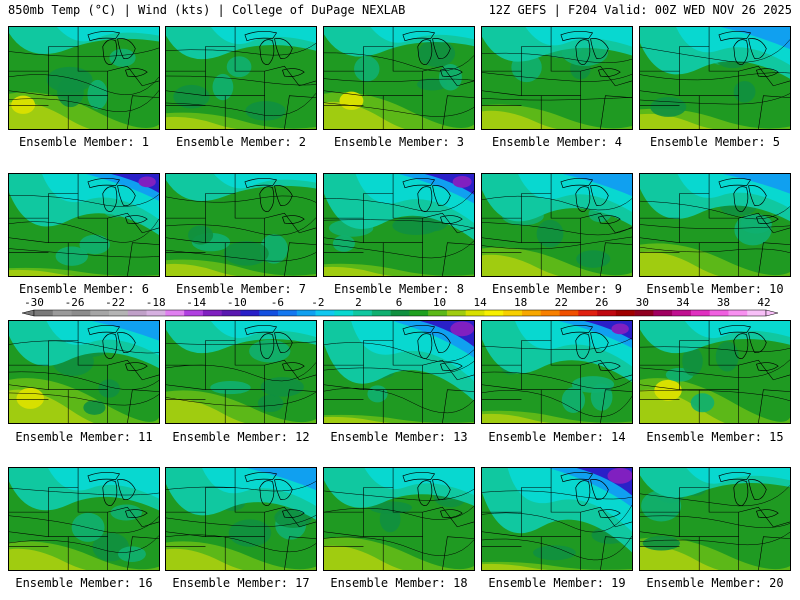 The width and height of the screenshot is (800, 600). Describe the element at coordinates (683, 302) in the screenshot. I see `colorbar-tick-label: 34` at that location.